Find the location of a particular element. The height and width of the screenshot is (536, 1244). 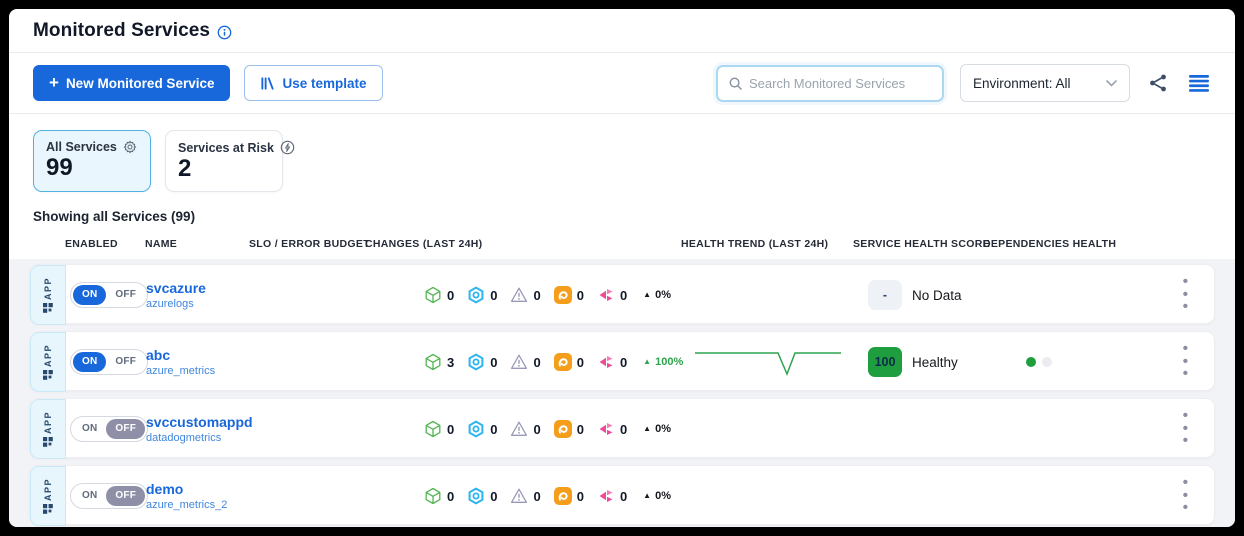

services-at-risk-count: 2 is located at coordinates (185, 168).